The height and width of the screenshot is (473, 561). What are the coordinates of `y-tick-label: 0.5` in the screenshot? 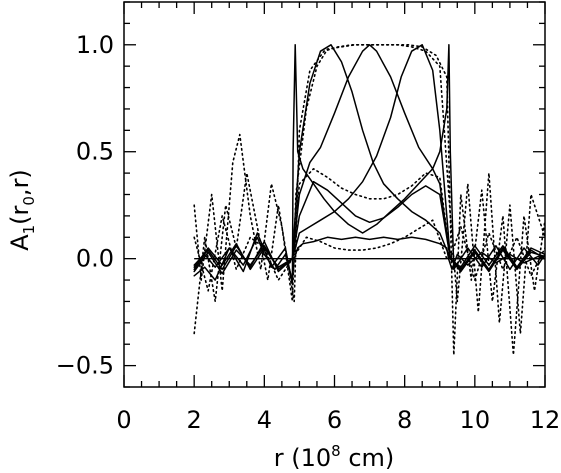 It's located at (95, 152).